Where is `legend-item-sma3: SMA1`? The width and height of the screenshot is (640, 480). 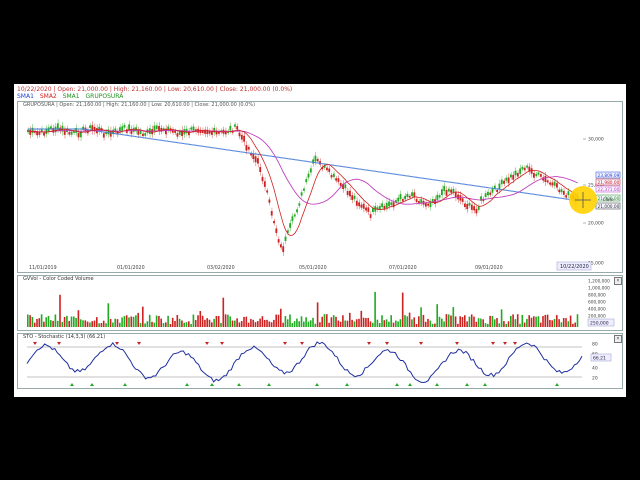
legend-item-sma3: SMA1 is located at coordinates (71, 96).